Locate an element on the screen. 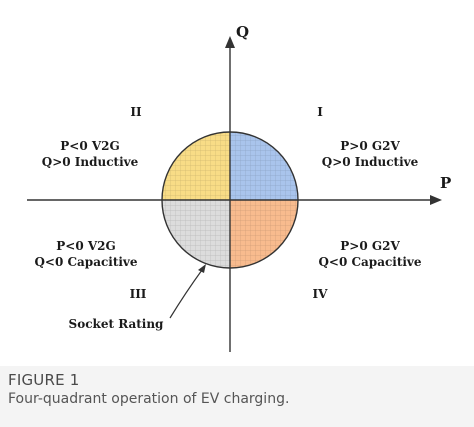 This screenshot has width=474, height=427. caption-text: Four-quadrant operation of EV charging. is located at coordinates (149, 399).